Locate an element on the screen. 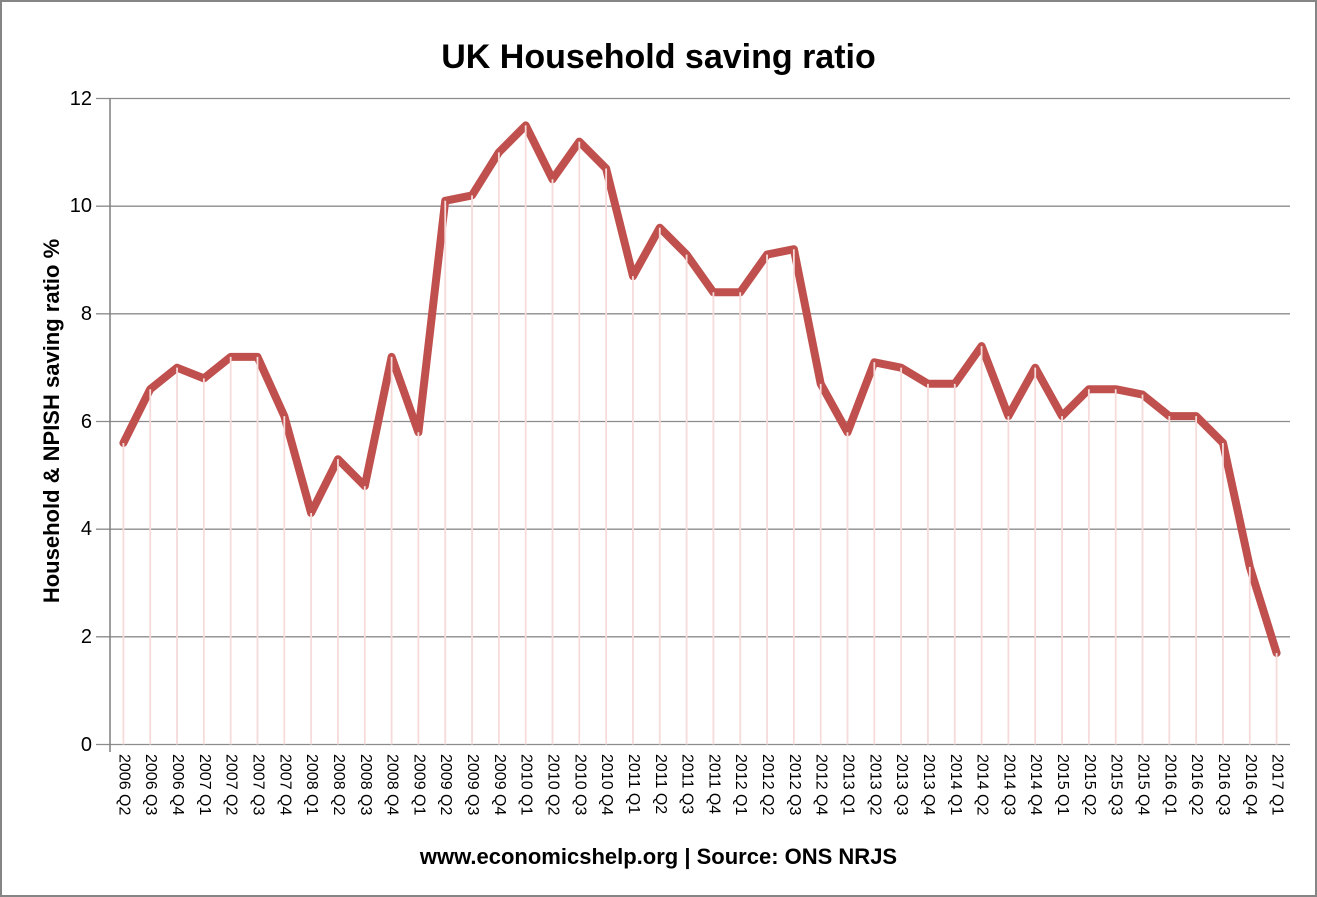 This screenshot has height=897, width=1317. x-tick-label: 2013 Q2 is located at coordinates (875, 785).